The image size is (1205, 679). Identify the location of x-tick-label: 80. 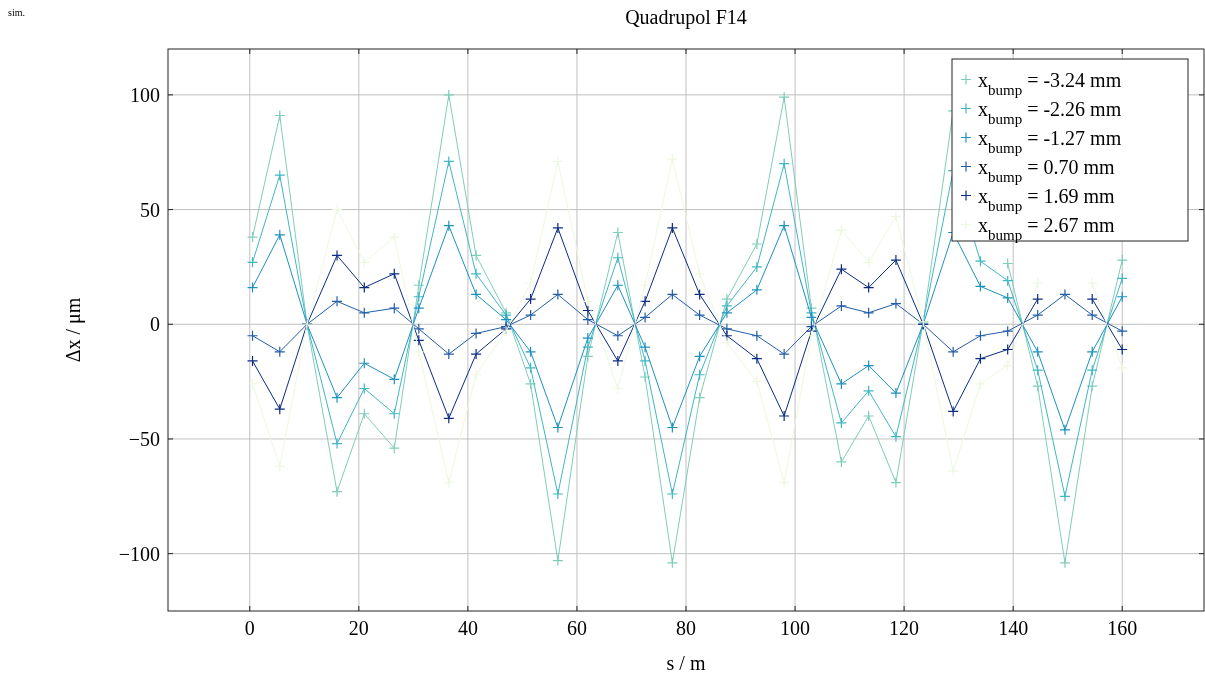
(686, 628).